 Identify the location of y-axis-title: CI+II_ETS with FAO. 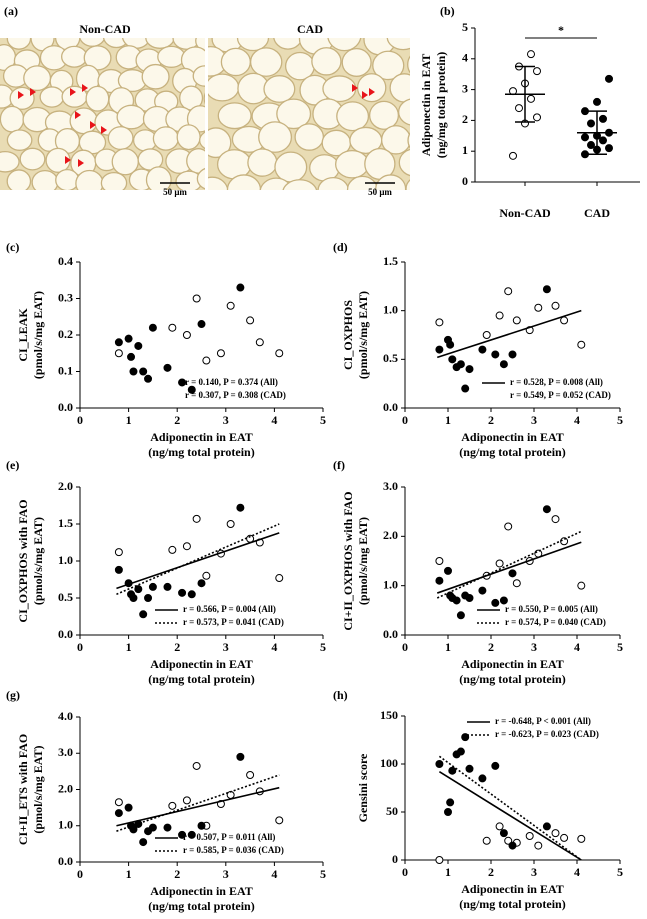
(23, 789).